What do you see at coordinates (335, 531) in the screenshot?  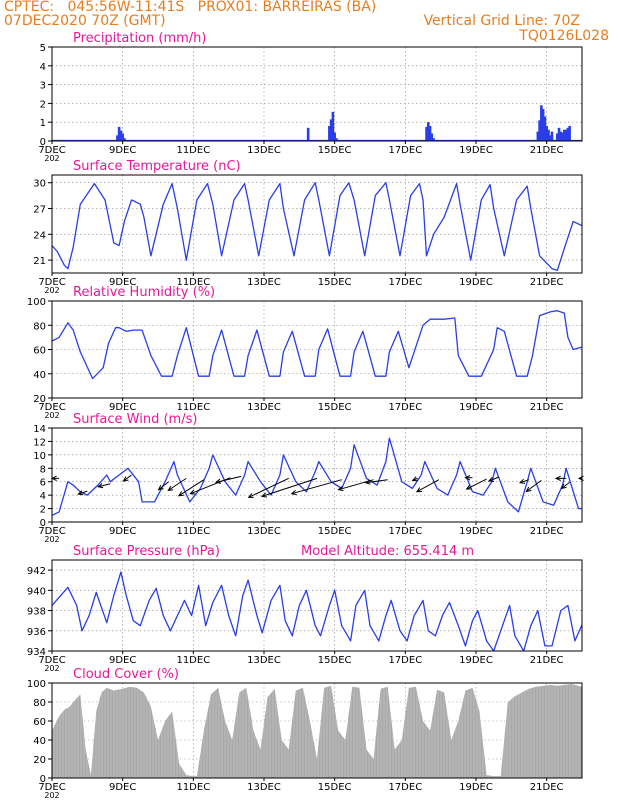 I see `wind-xtick-label: 15DEC` at bounding box center [335, 531].